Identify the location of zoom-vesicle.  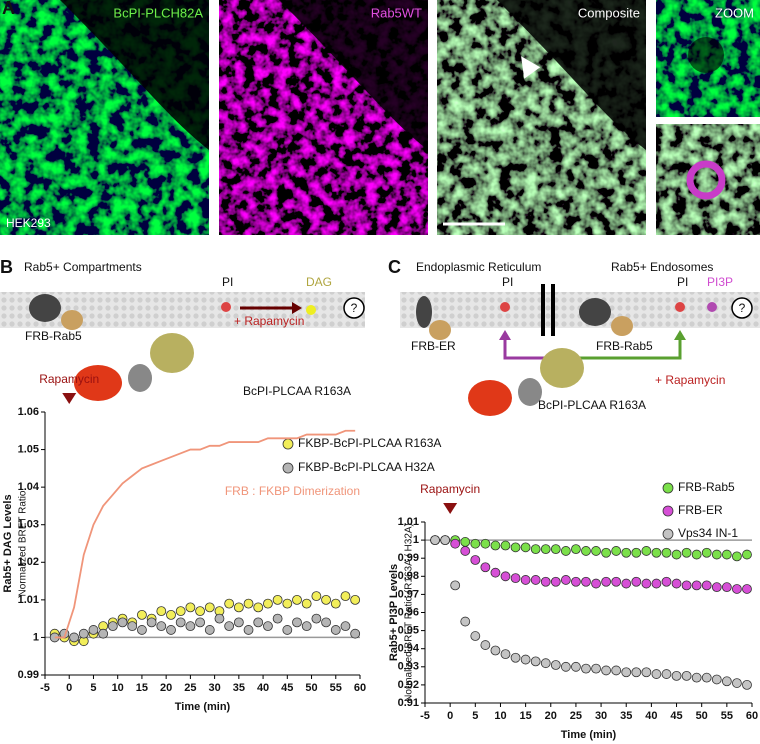
(706, 55).